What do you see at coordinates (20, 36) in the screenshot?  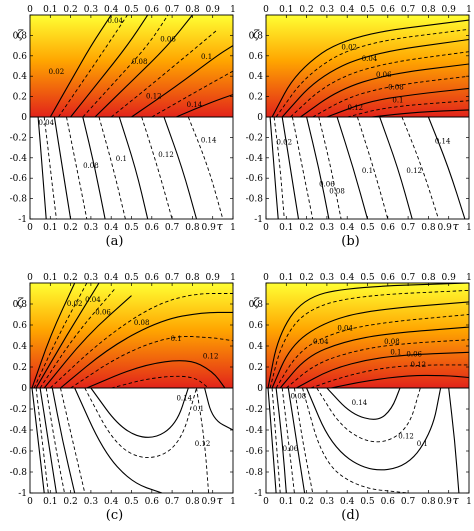 I see `y-tick-label: 0.8` at bounding box center [20, 36].